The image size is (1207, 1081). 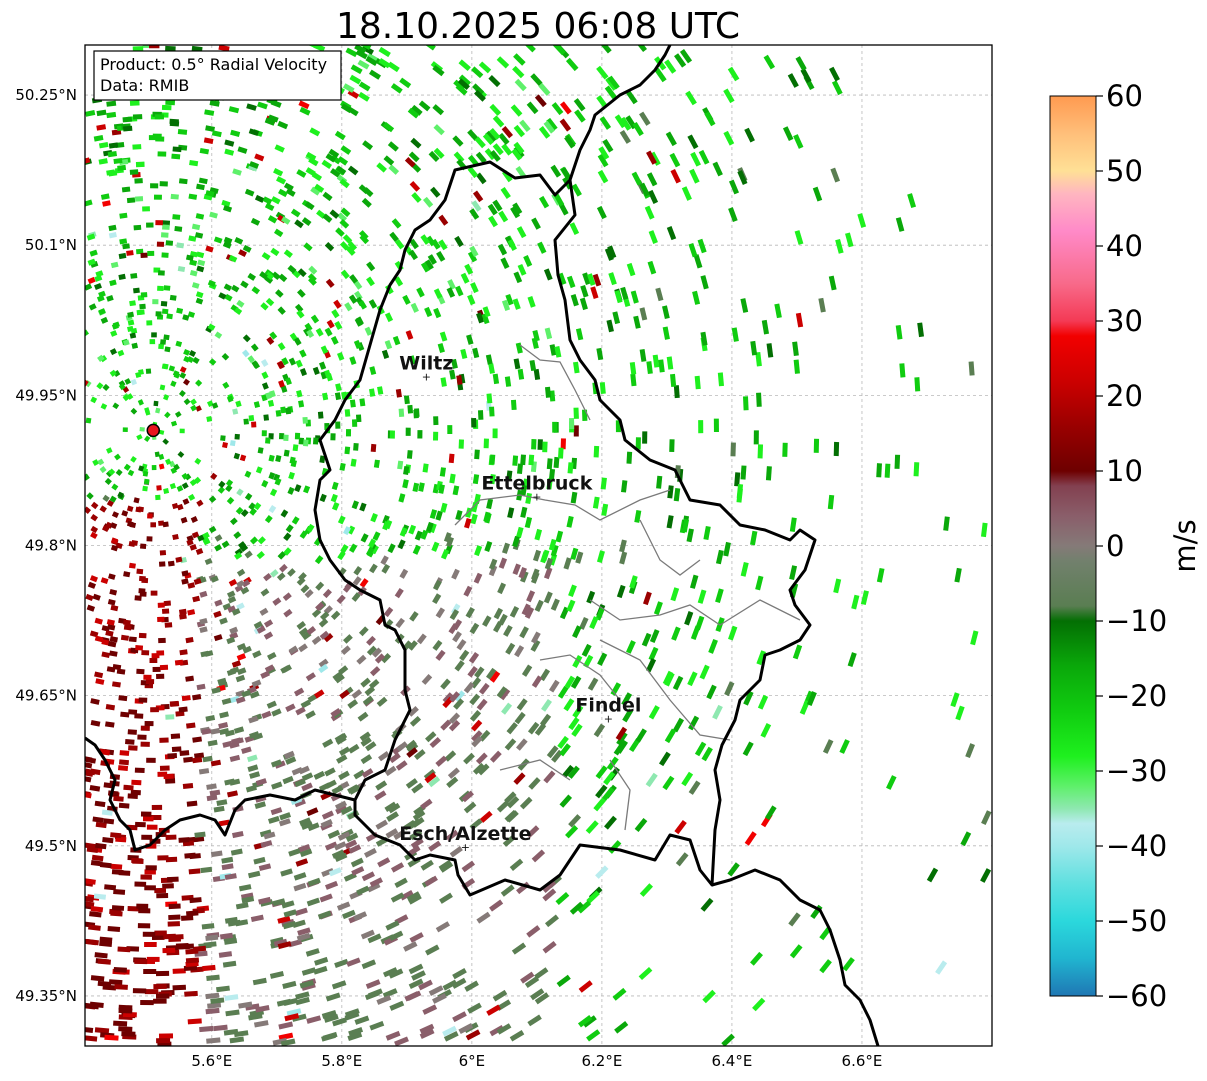 What do you see at coordinates (795, 957) in the screenshot?
I see `country-border-south` at bounding box center [795, 957].